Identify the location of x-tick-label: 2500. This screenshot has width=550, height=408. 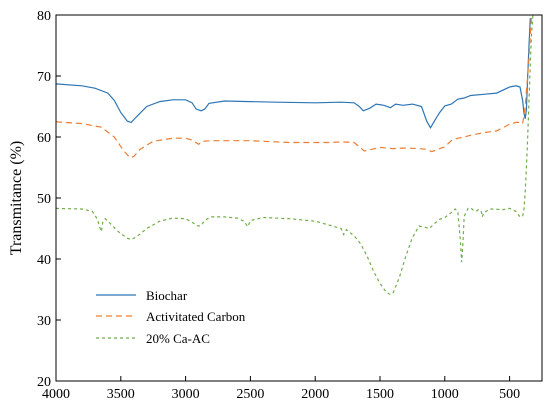
(250, 394).